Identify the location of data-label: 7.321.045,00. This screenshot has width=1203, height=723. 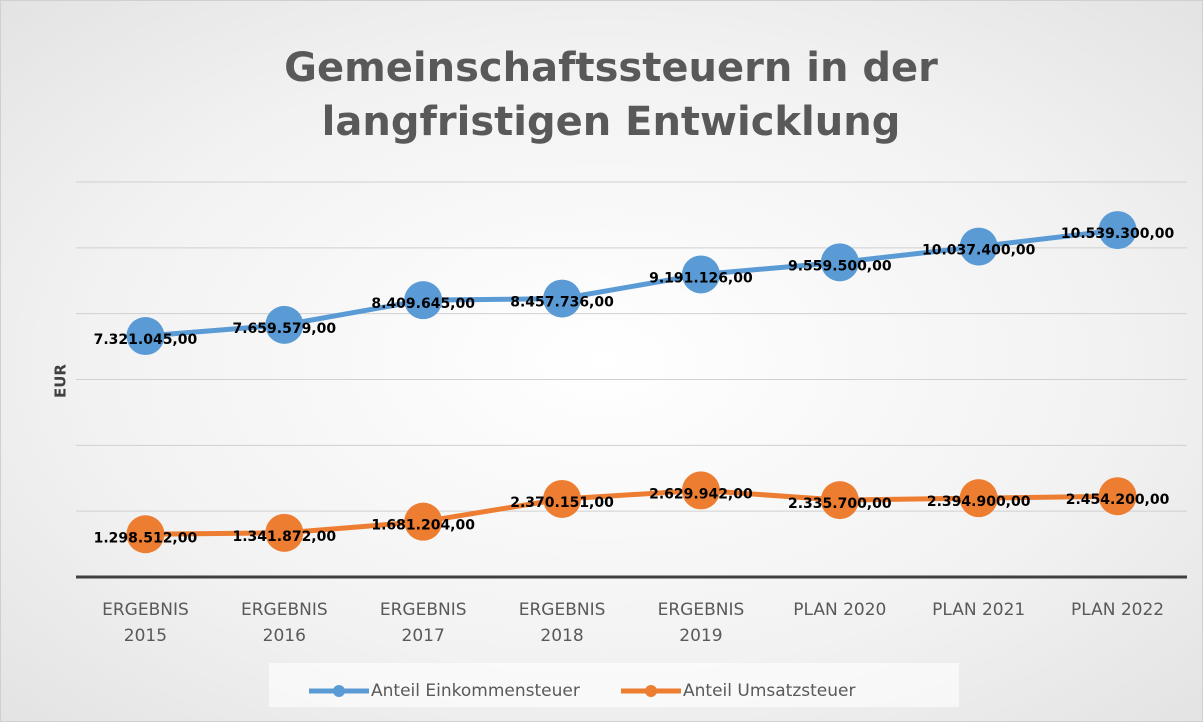
(146, 340).